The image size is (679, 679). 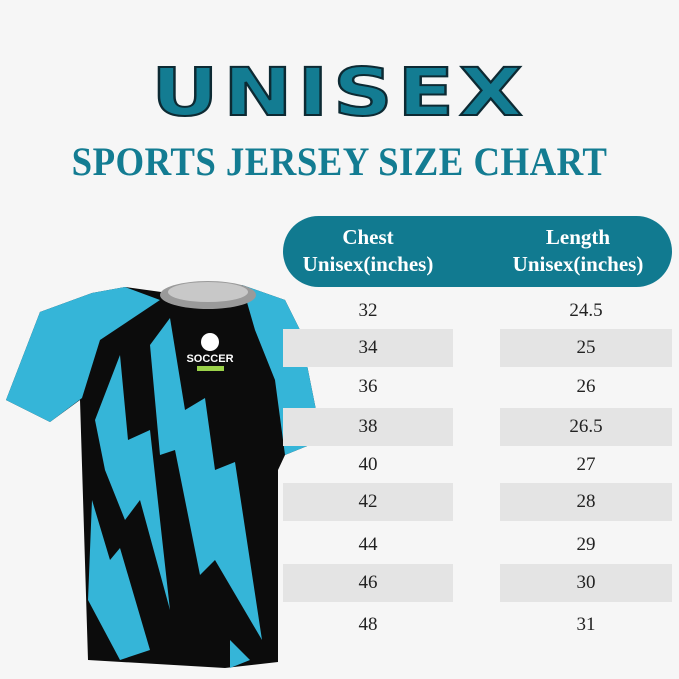 I want to click on table-row: 34 25, so click(x=477, y=348).